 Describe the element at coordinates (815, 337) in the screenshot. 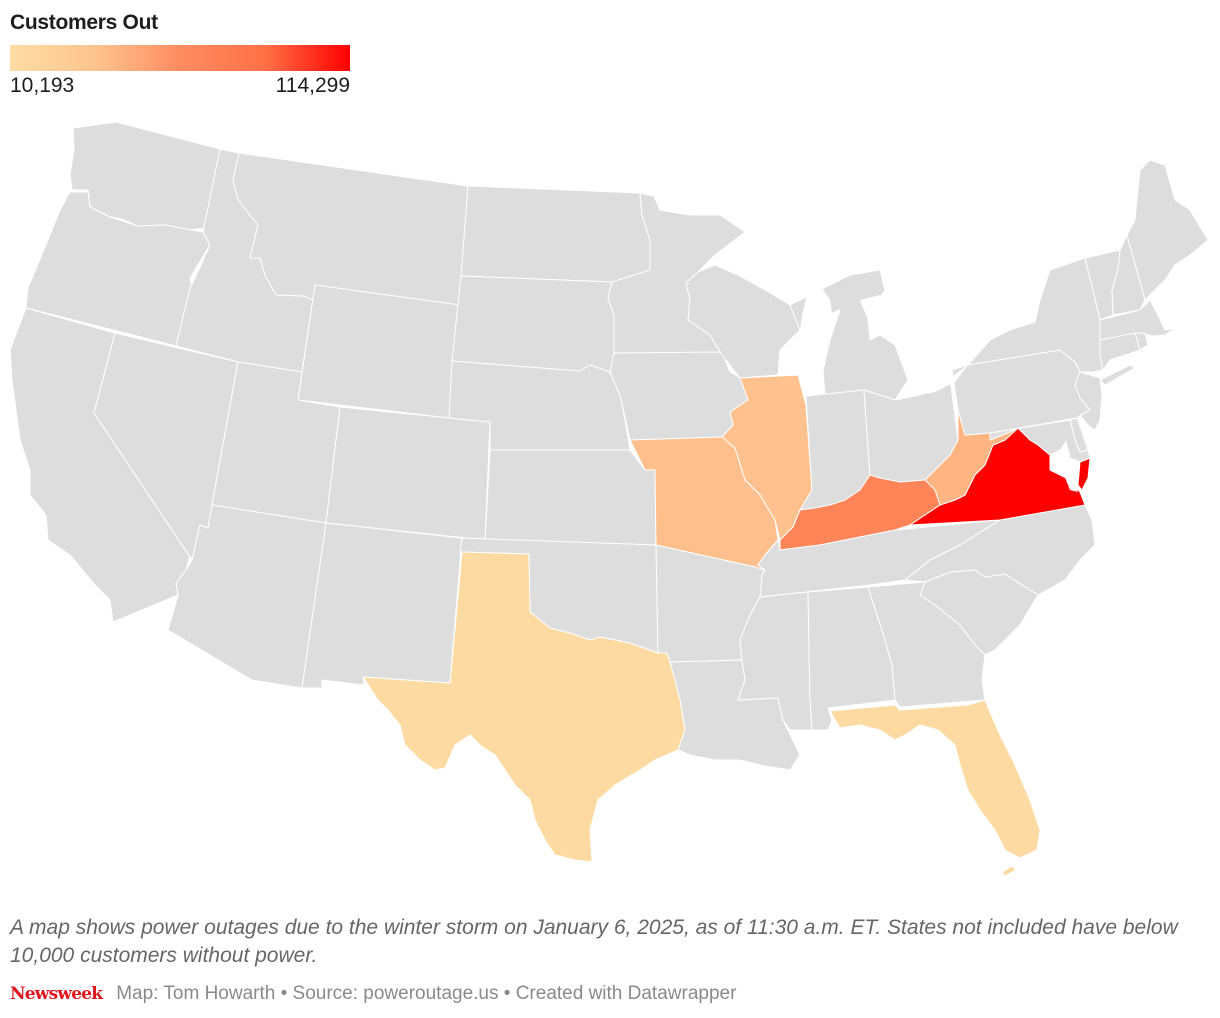

I see `lake-michigan` at that location.